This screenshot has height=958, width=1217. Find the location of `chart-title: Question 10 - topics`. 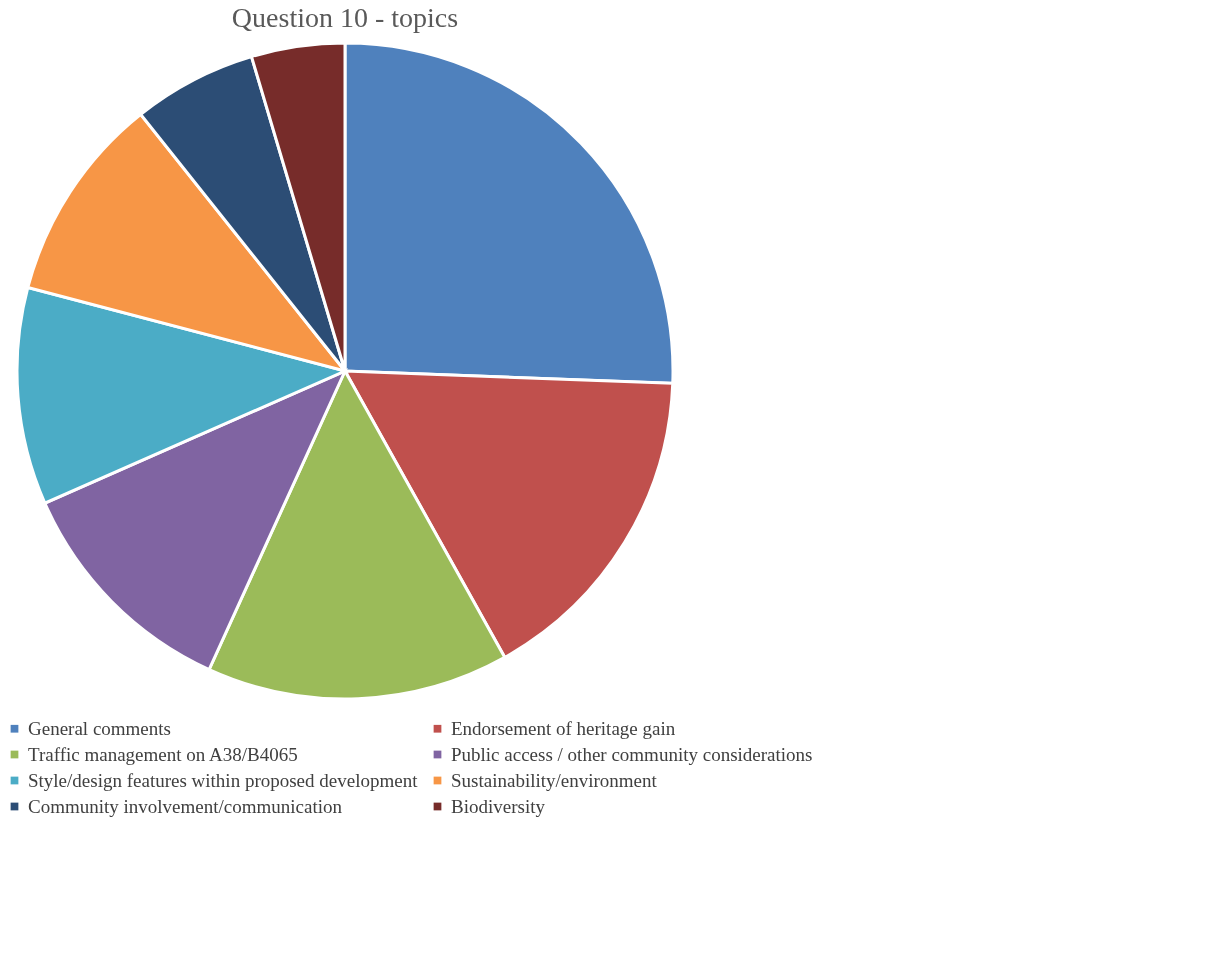

chart-title: Question 10 - topics is located at coordinates (345, 17).